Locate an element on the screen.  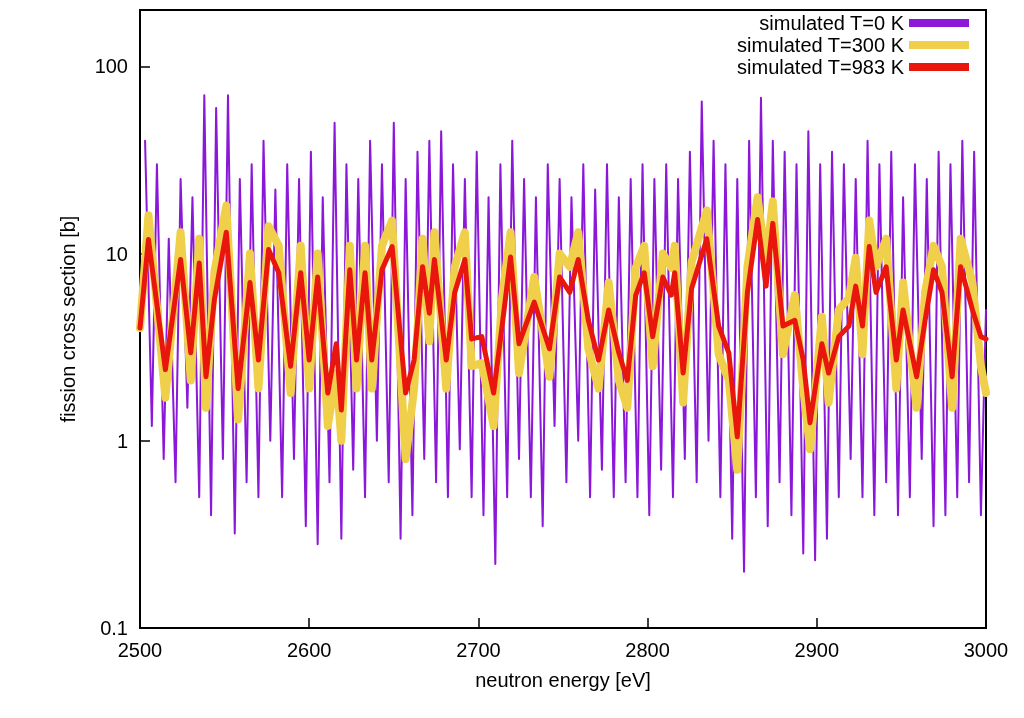
y-axis-title: fission cross section [b] is located at coordinates (68, 319).